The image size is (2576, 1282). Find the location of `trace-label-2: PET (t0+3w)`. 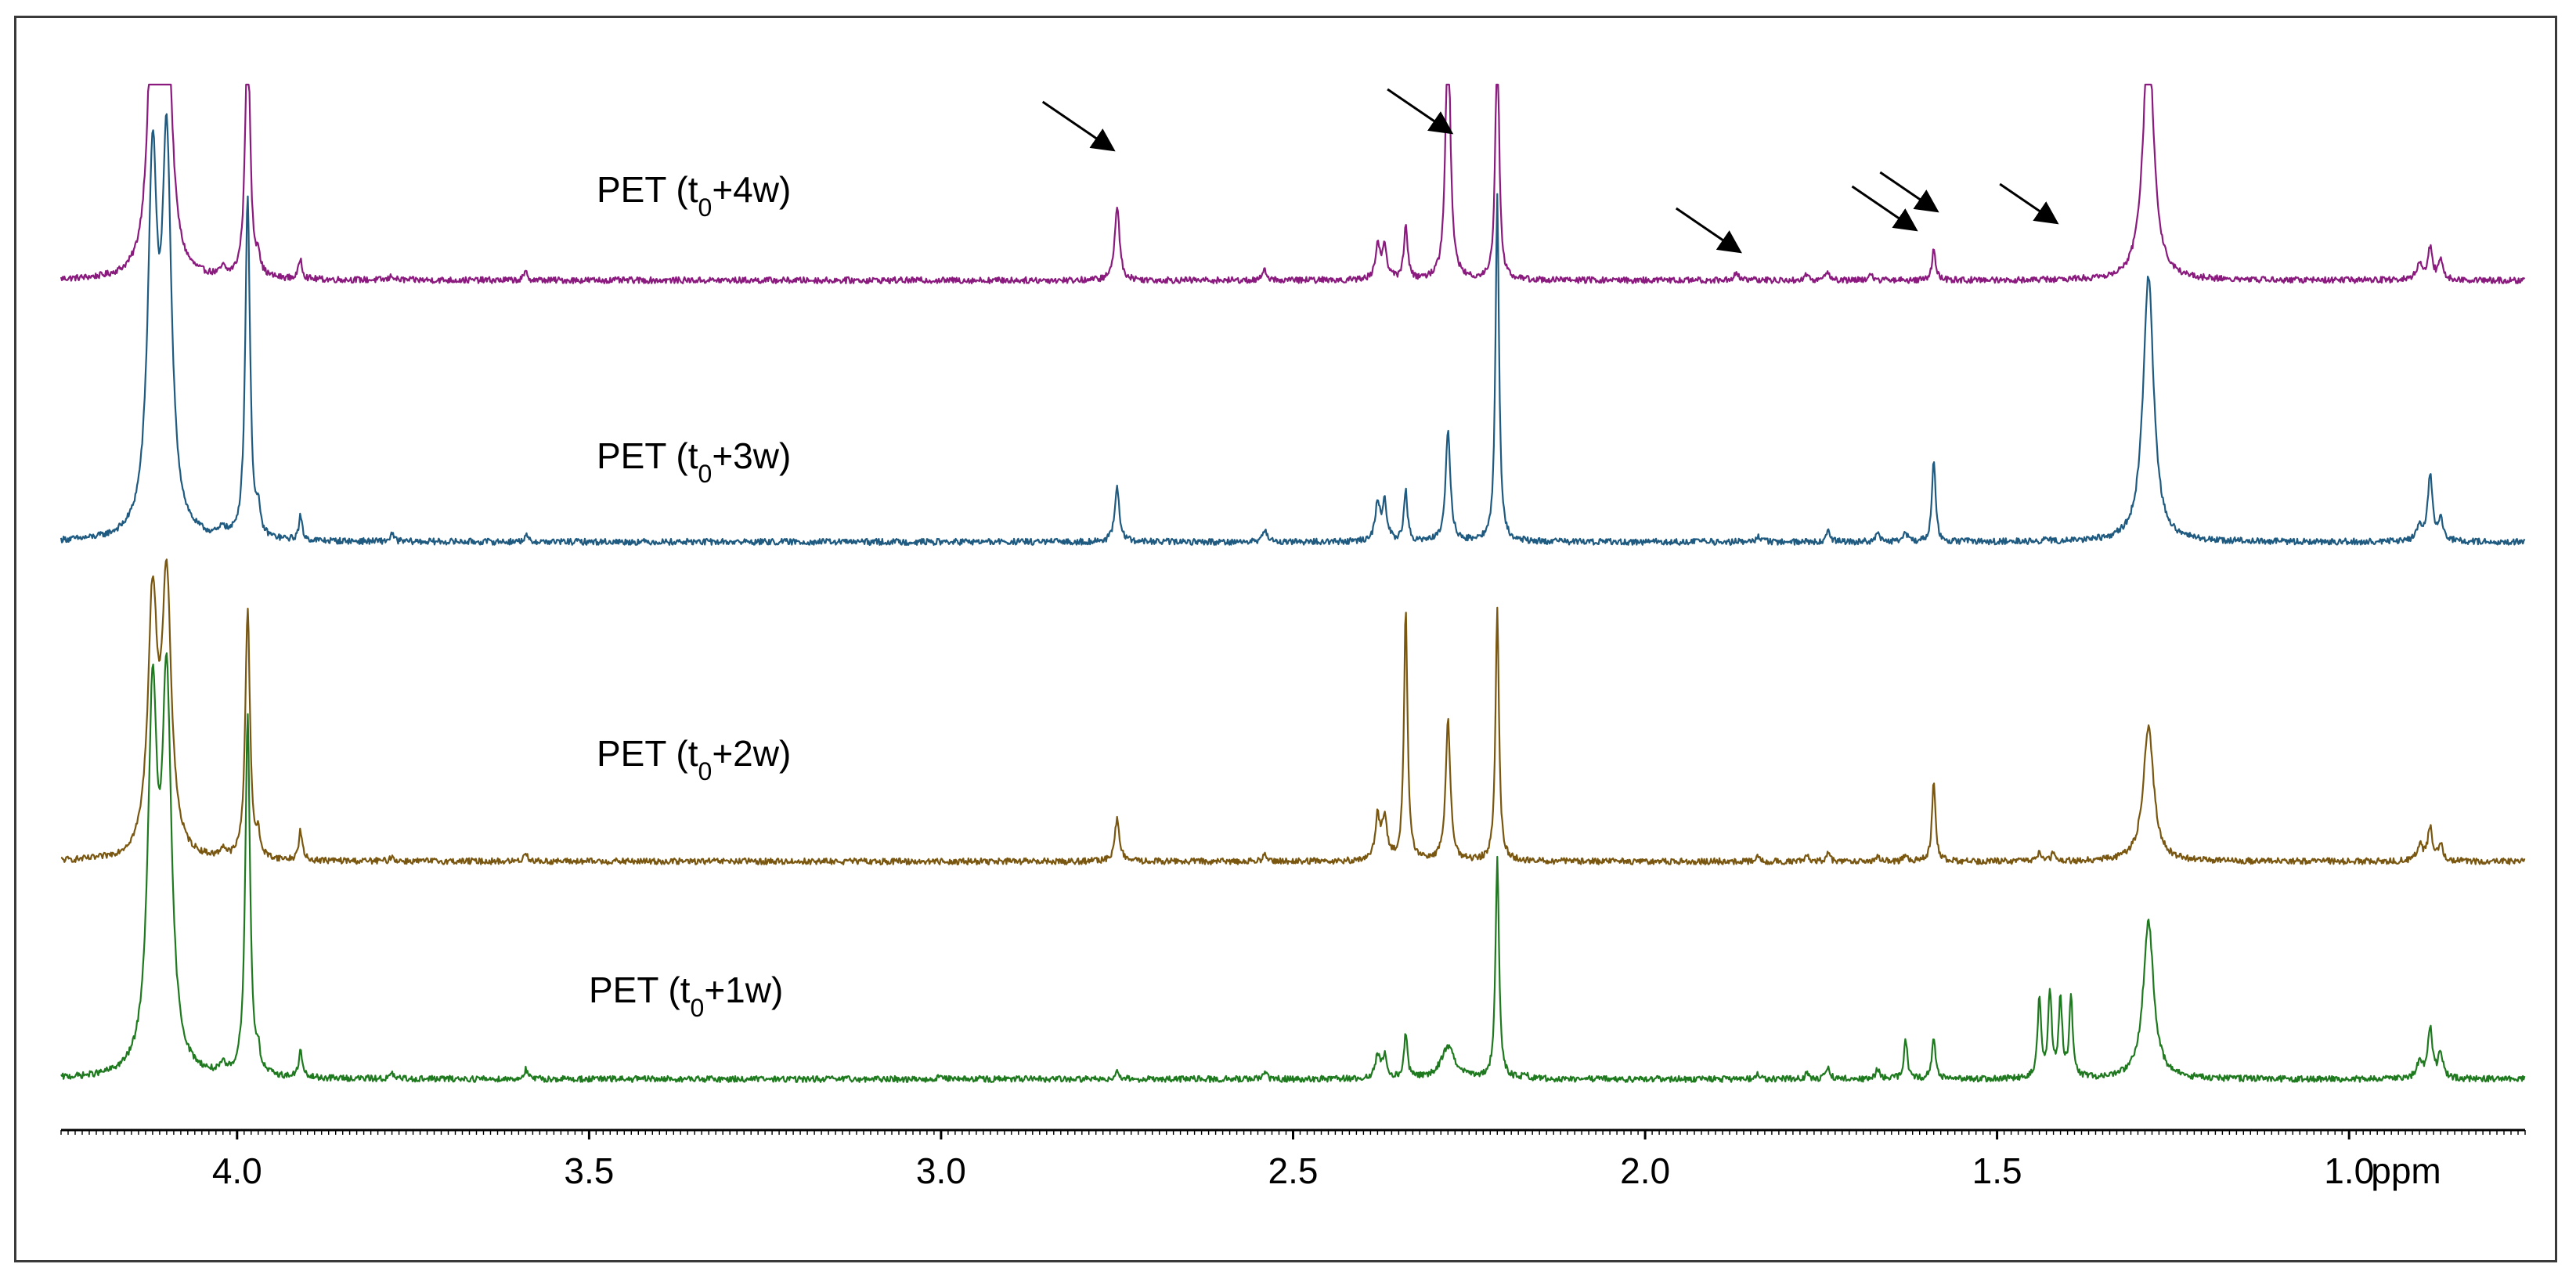

trace-label-2: PET (t0+3w) is located at coordinates (694, 462).